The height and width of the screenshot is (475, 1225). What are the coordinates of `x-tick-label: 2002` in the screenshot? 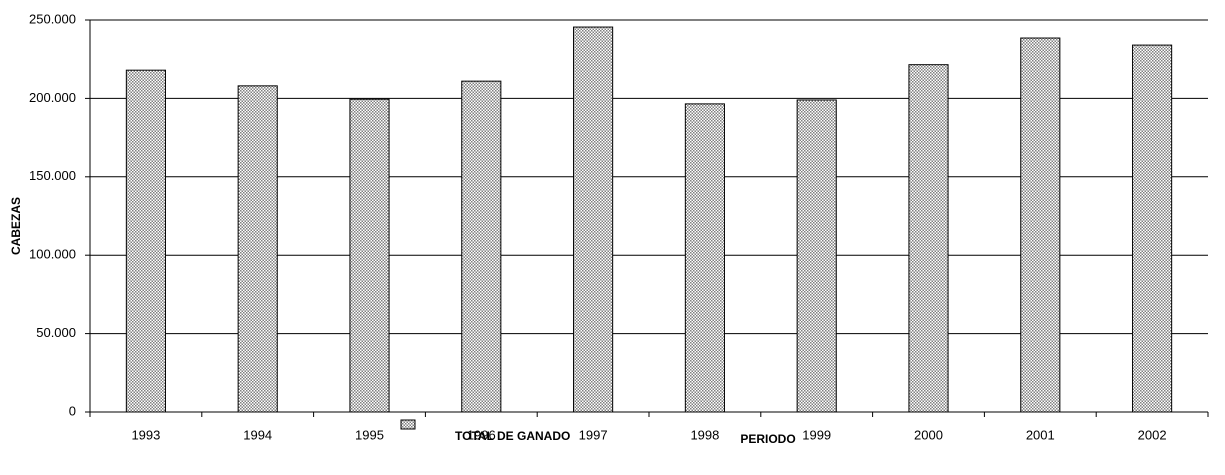 It's located at (1152, 434).